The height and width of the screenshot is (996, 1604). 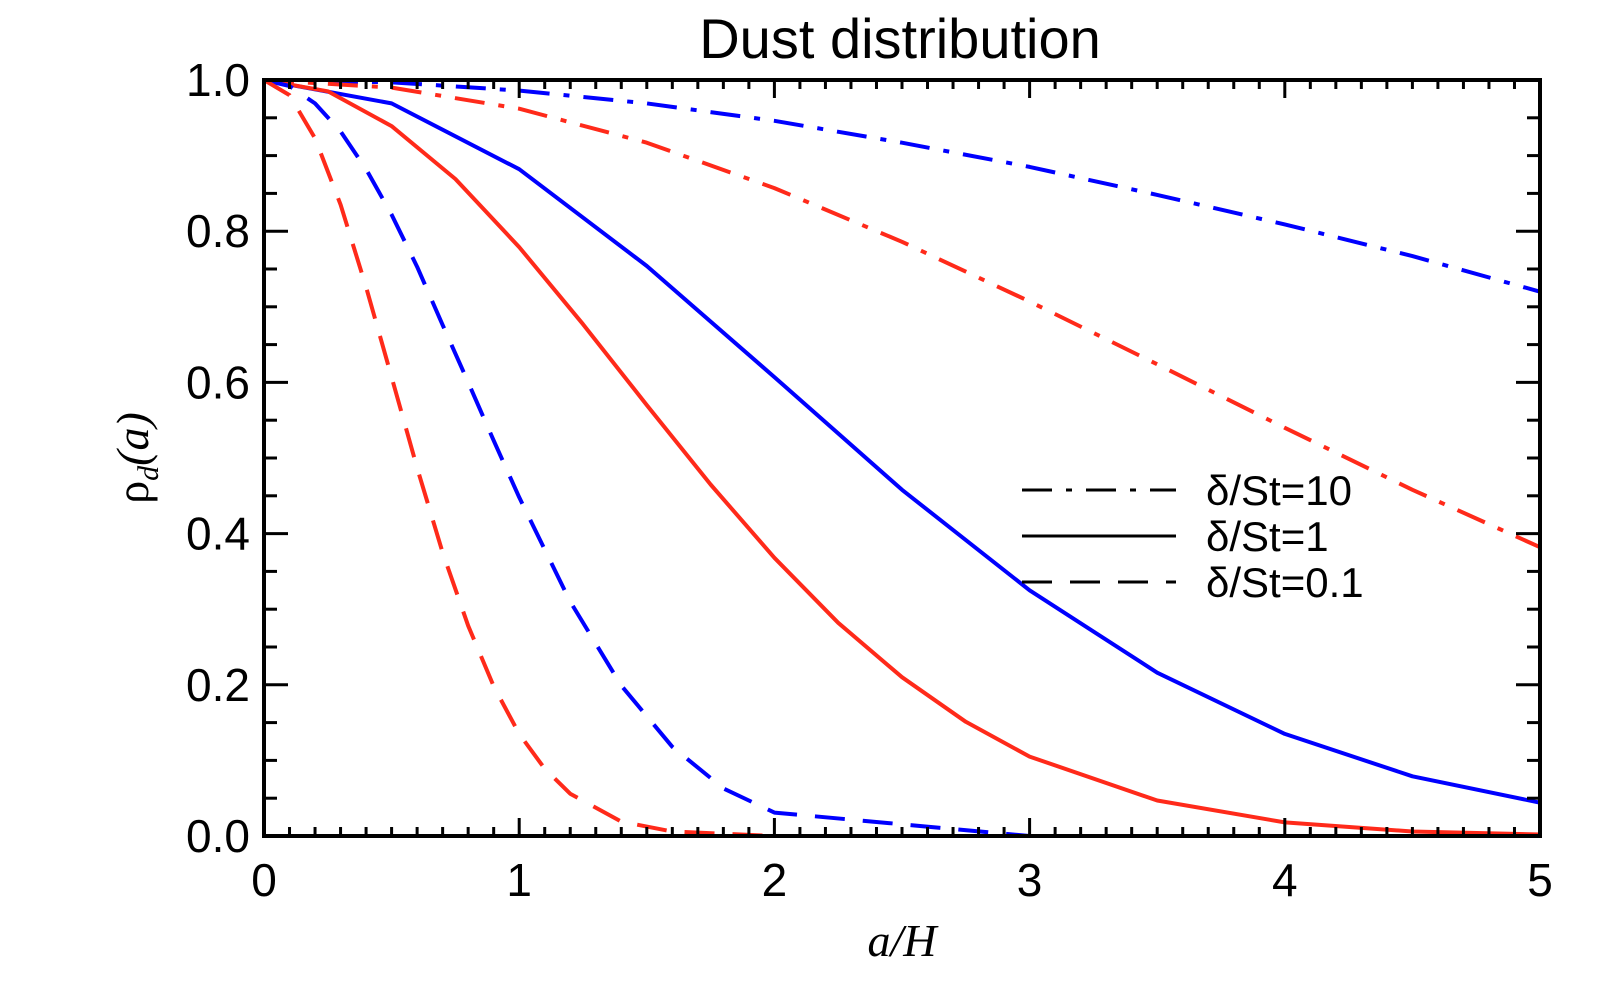 I want to click on y-axis-label: ρd(a), so click(x=136, y=458).